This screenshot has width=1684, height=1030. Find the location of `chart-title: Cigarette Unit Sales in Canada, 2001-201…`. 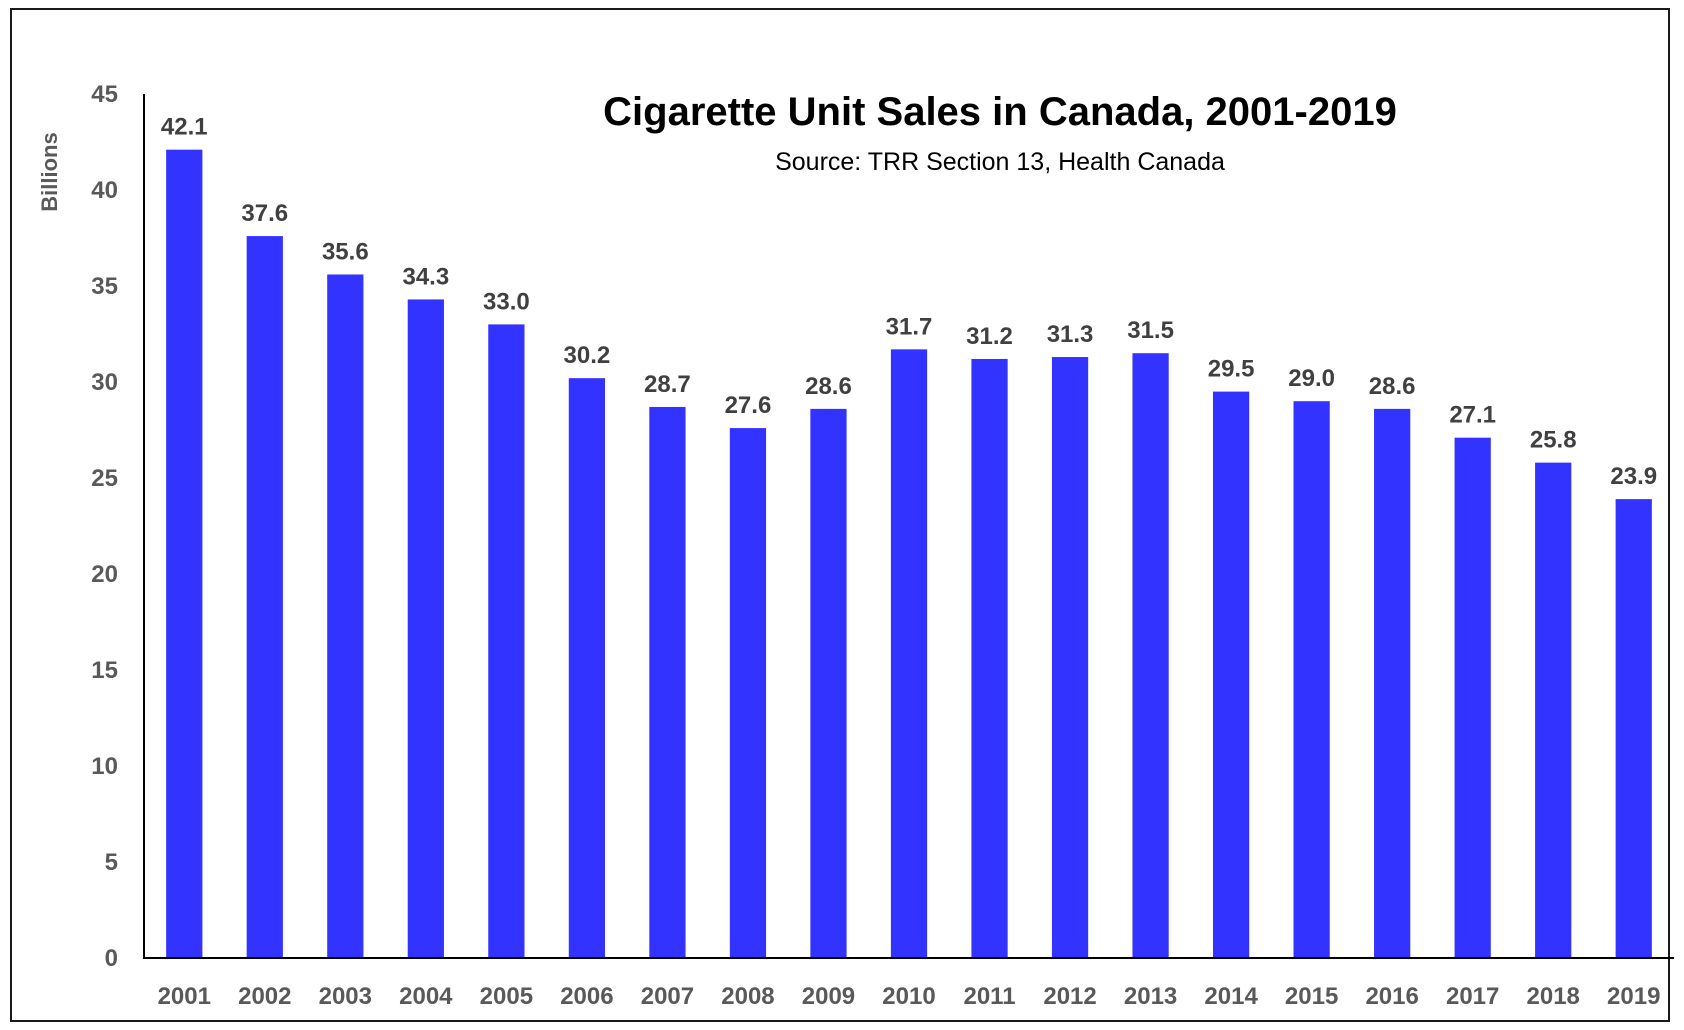

chart-title: Cigarette Unit Sales in Canada, 2001-201… is located at coordinates (1000, 112).